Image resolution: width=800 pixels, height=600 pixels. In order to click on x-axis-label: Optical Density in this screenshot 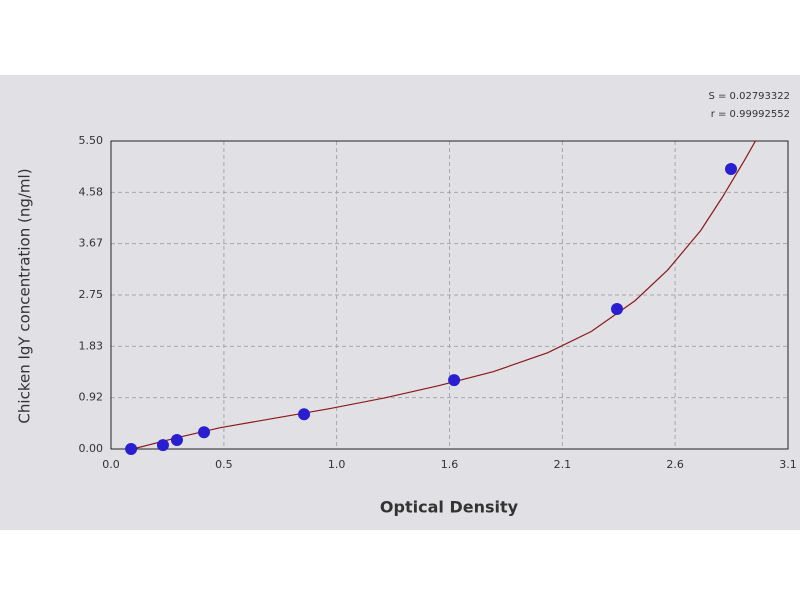, I will do `click(449, 507)`.